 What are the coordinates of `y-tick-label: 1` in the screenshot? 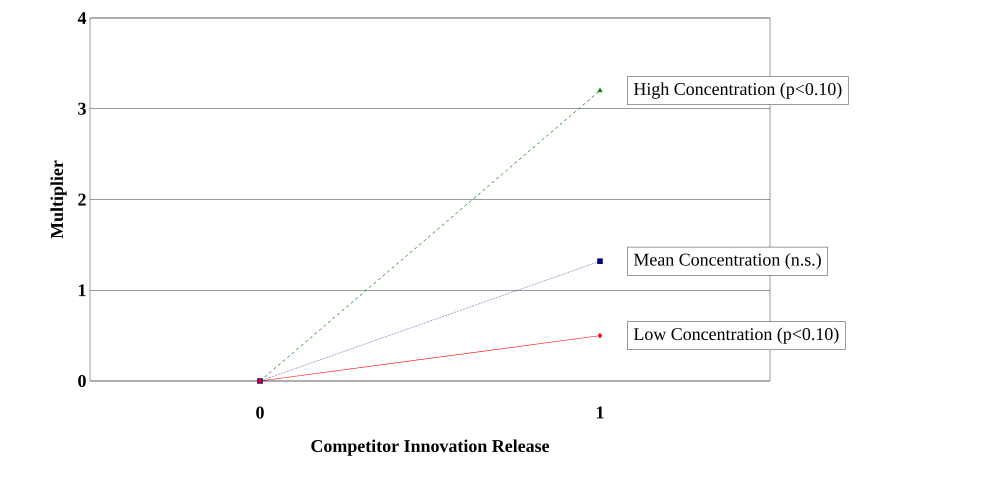 It's located at (82, 290).